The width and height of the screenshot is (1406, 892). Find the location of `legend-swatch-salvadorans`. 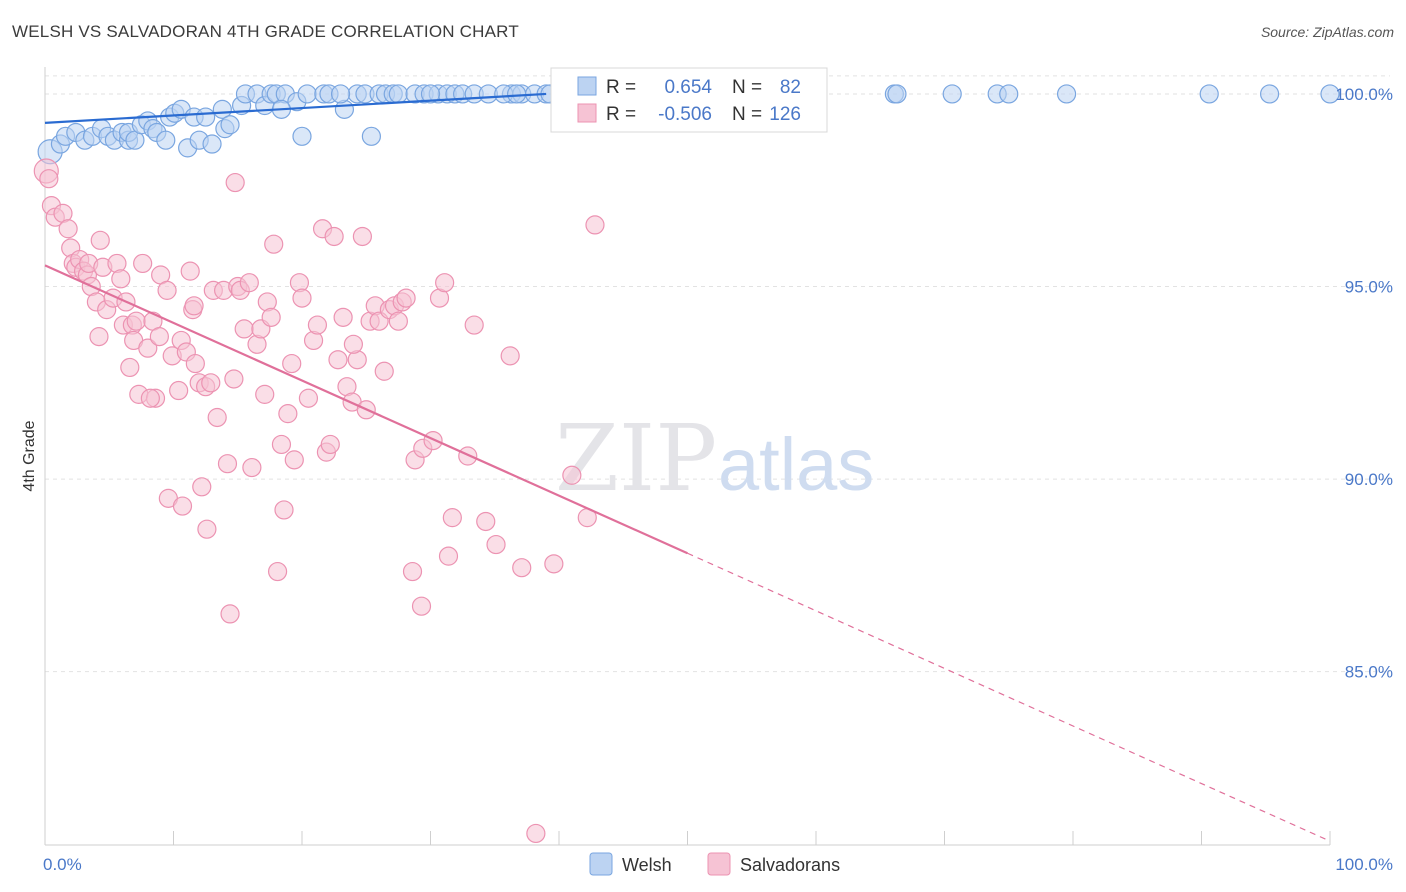

legend-swatch-salvadorans is located at coordinates (719, 864).